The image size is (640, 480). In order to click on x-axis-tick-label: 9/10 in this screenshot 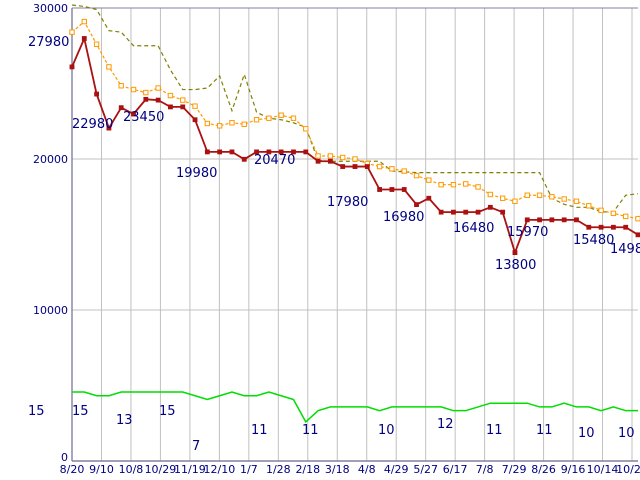, I will do `click(101, 469)`.